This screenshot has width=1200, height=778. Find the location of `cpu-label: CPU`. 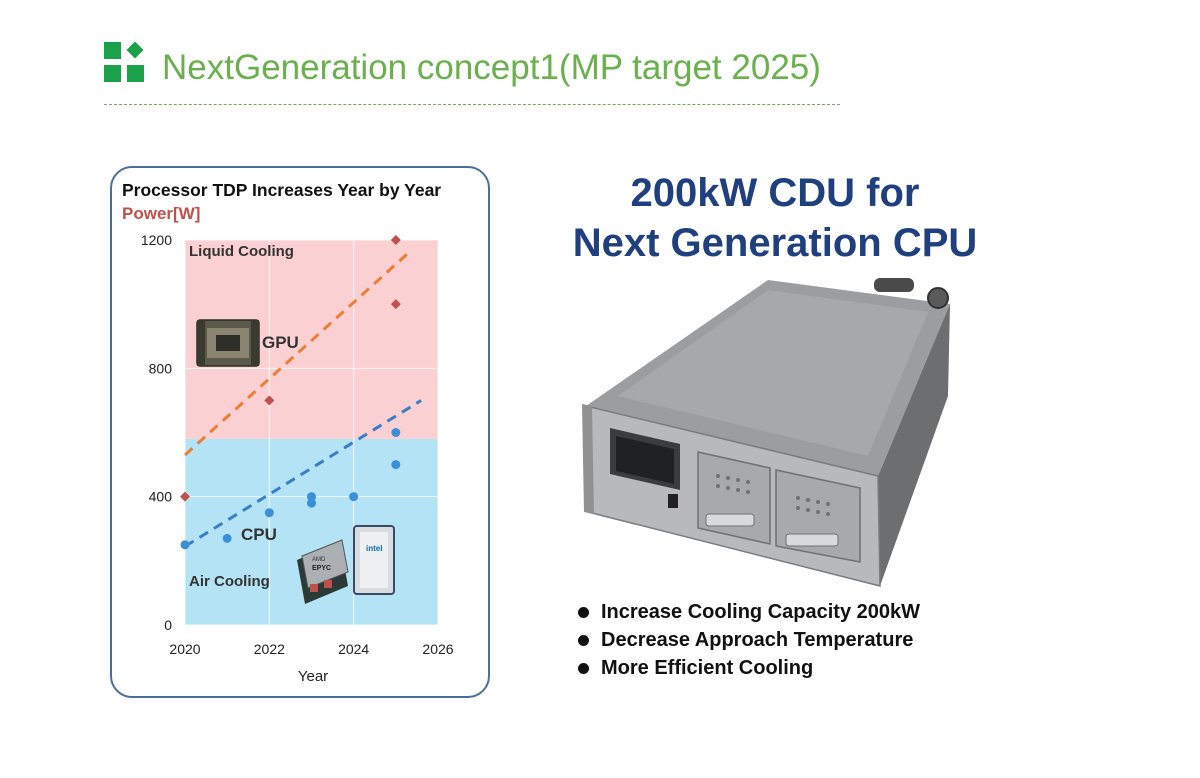

cpu-label: CPU is located at coordinates (259, 534).